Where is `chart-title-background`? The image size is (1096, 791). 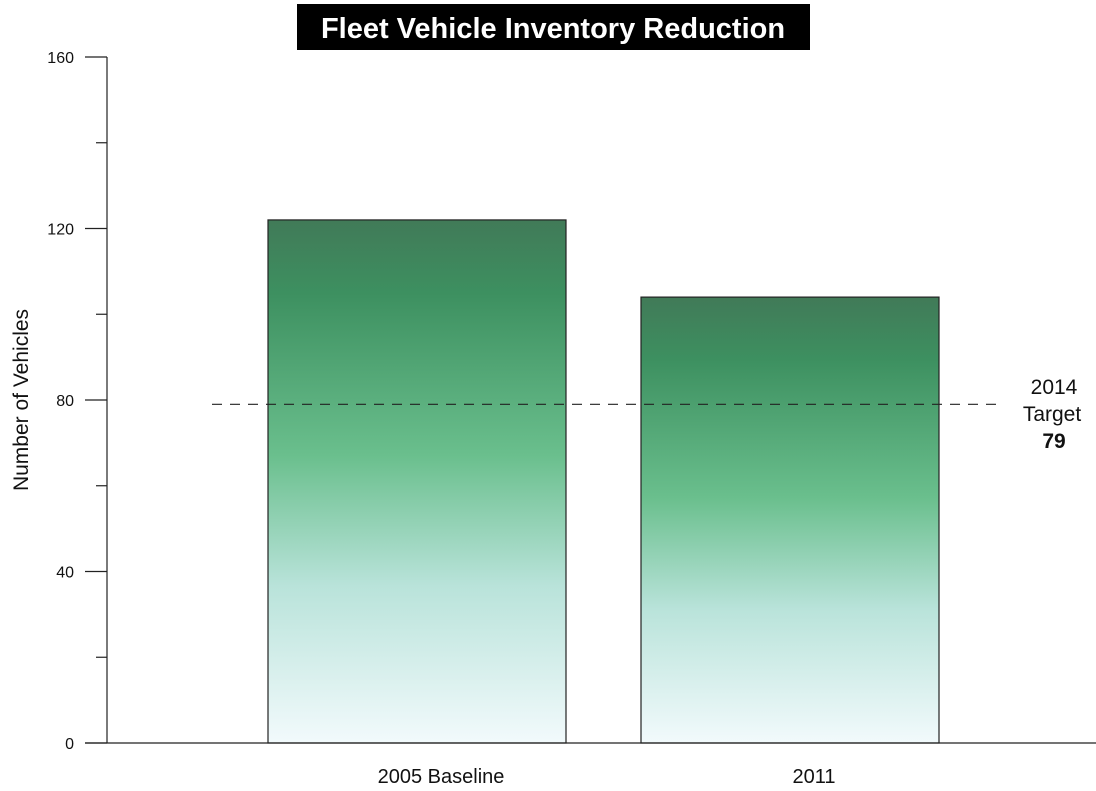 chart-title-background is located at coordinates (553, 27).